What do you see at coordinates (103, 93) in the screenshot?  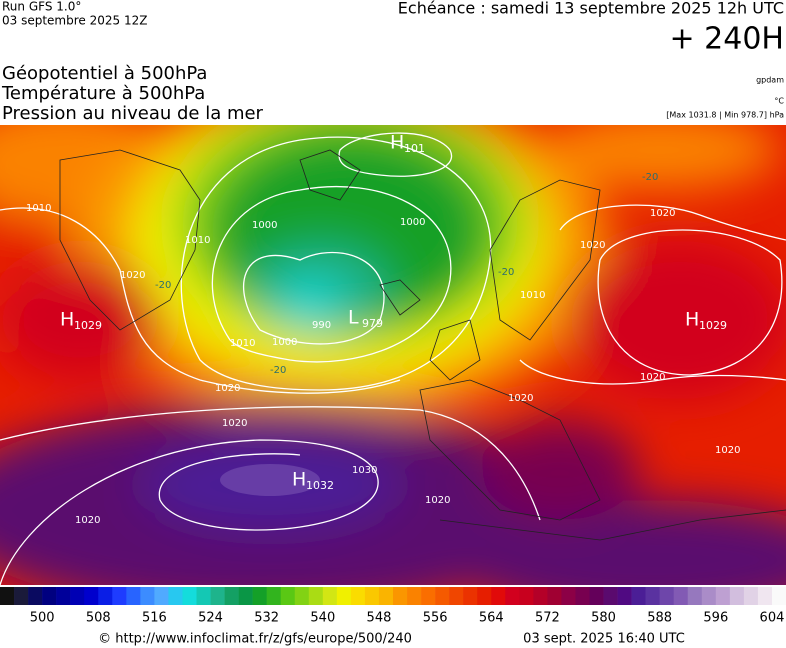 I see `field-title: Température à 500hPa` at bounding box center [103, 93].